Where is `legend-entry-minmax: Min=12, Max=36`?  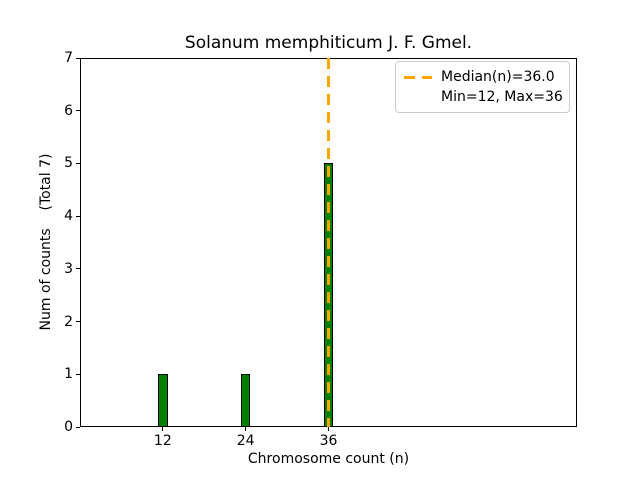 legend-entry-minmax: Min=12, Max=36 is located at coordinates (483, 97).